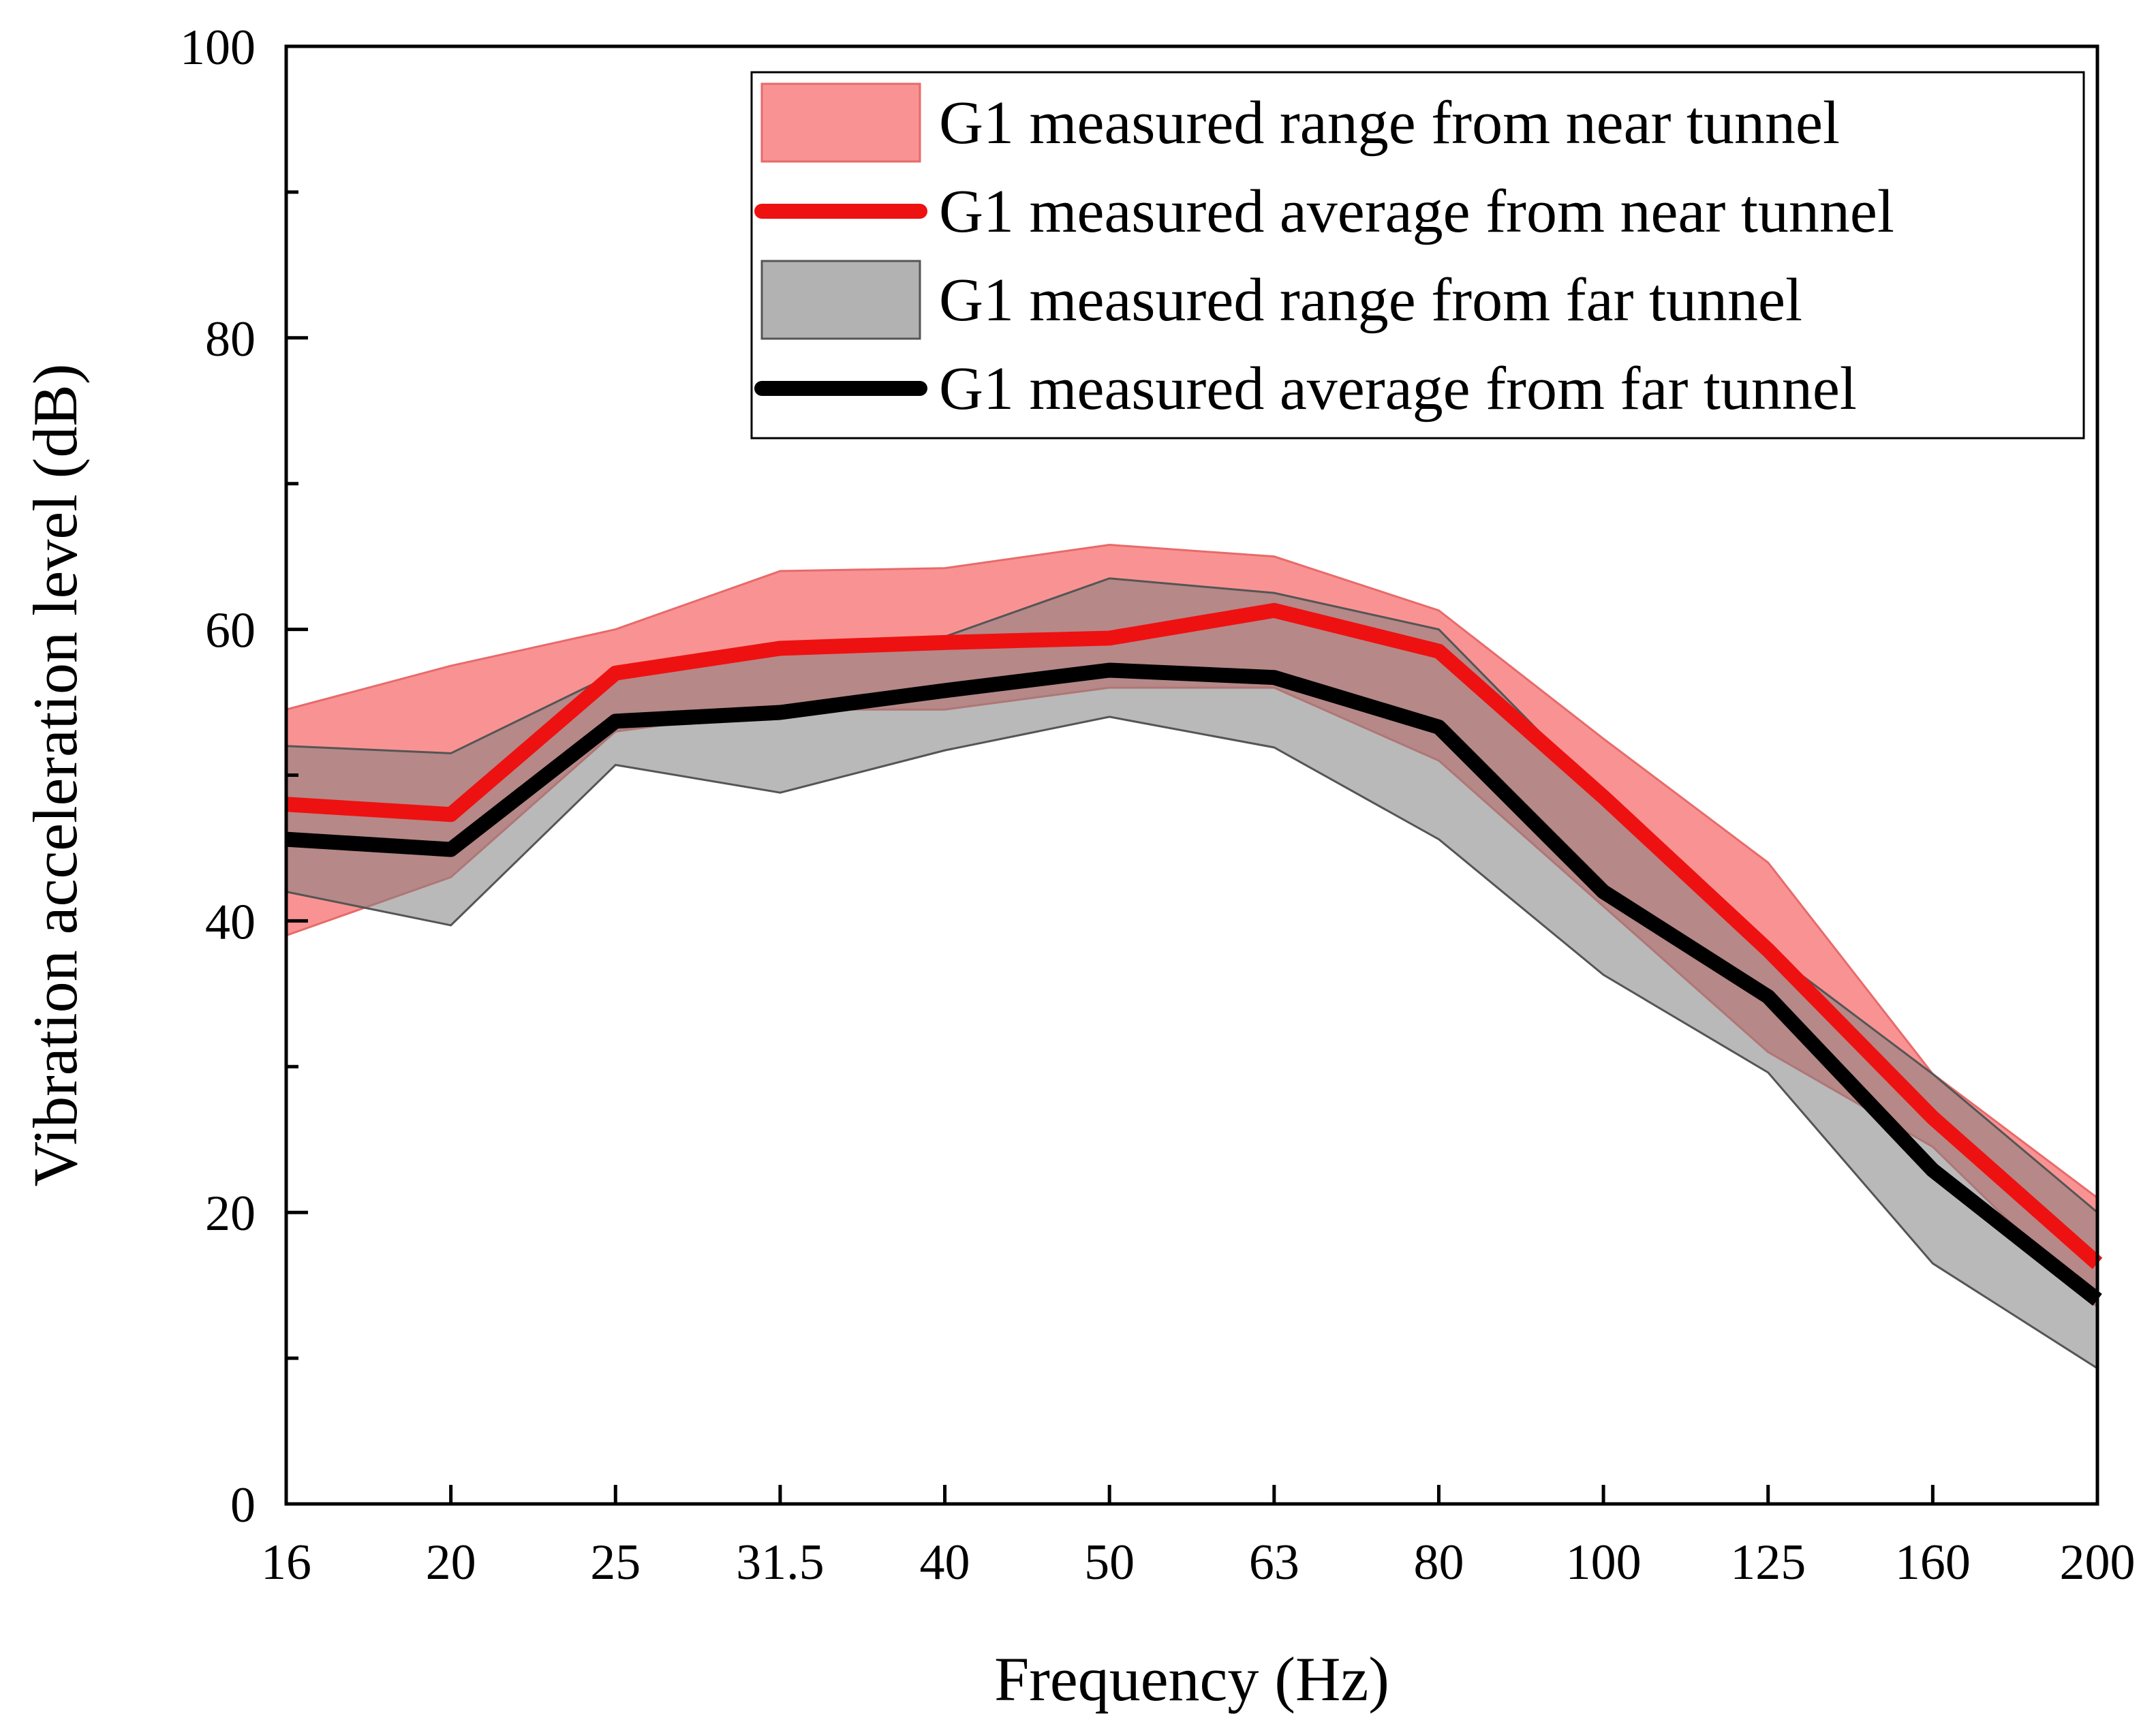  What do you see at coordinates (244, 776) in the screenshot?
I see `y-axis-ticks: 0 20 40 60 80 100` at bounding box center [244, 776].